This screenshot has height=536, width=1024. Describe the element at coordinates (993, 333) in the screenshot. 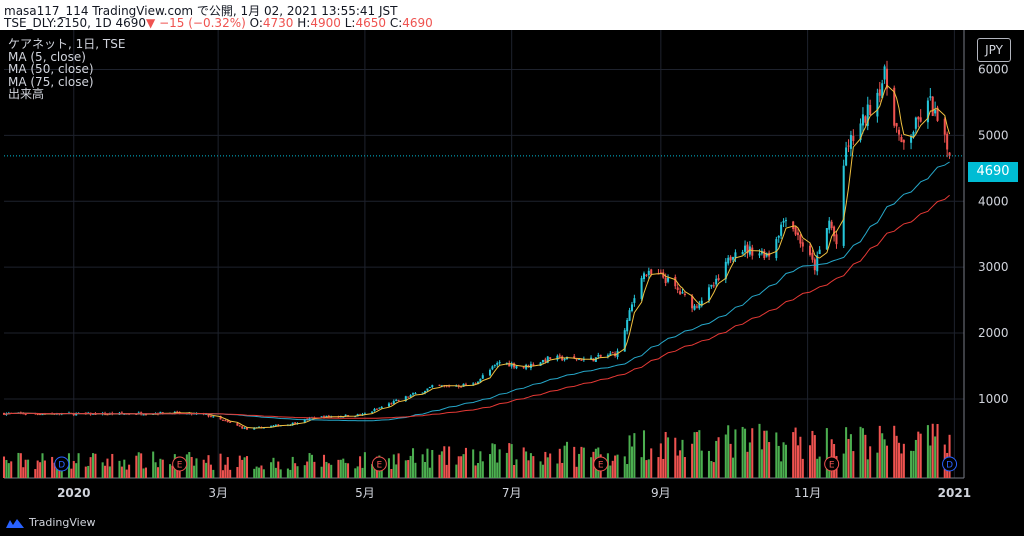

I see `price-tick-label: 2000` at that location.